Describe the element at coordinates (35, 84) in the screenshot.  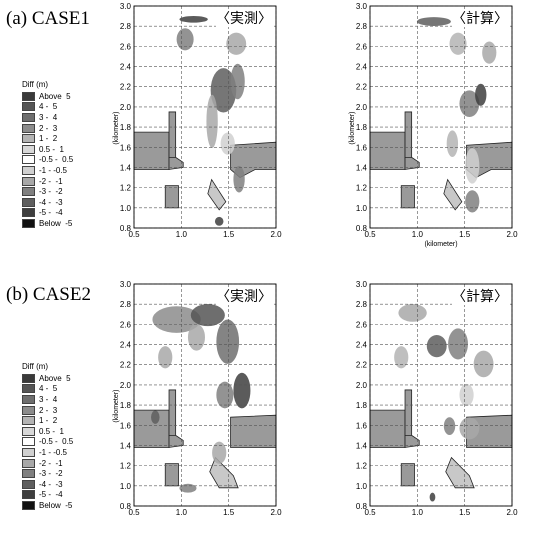
I see `legend-title: Diff (m)` at that location.